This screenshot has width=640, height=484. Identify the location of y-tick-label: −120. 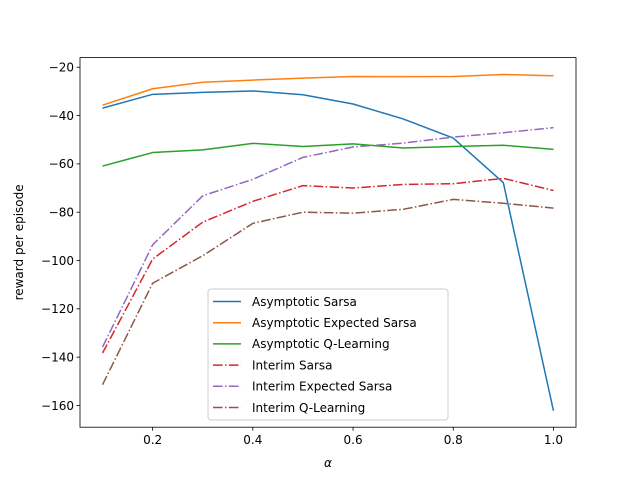
(57, 309).